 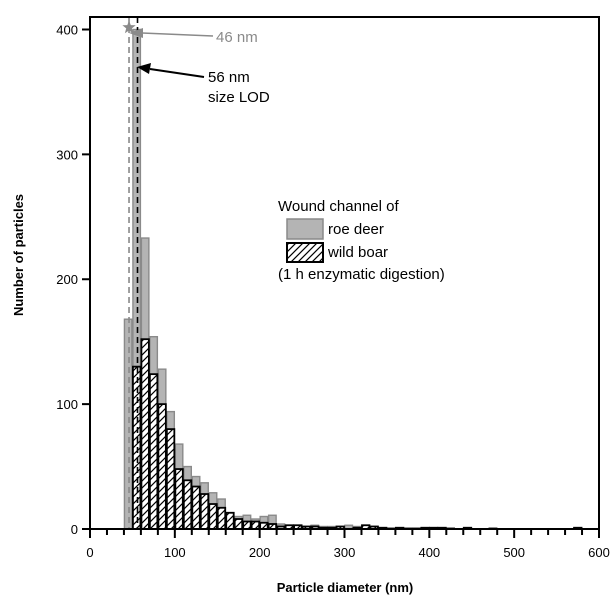 I want to click on legend-title: Wound channel of, so click(x=338, y=206).